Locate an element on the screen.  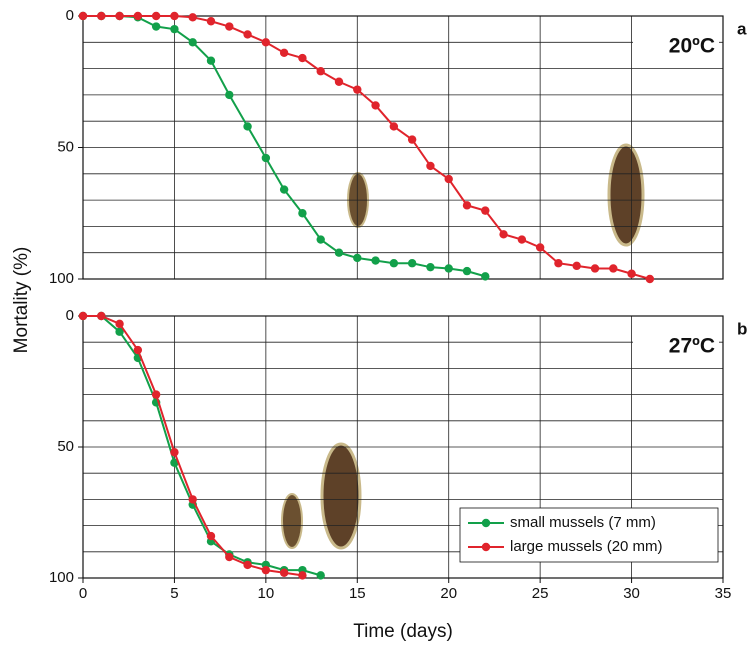
panel-label: a is located at coordinates (742, 28).